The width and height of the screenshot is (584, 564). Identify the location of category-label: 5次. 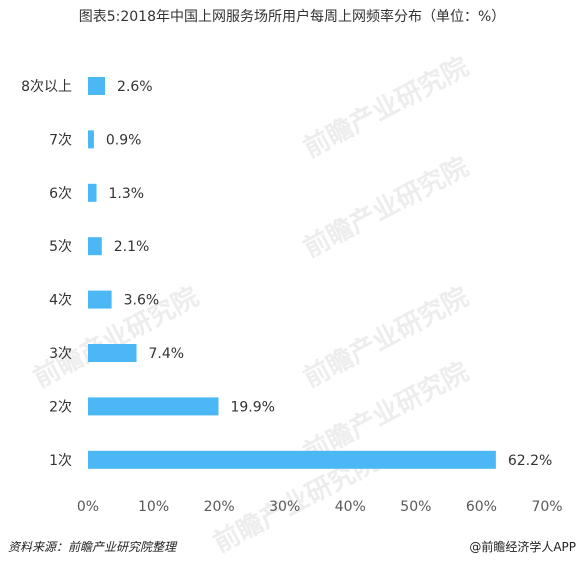
(60, 247).